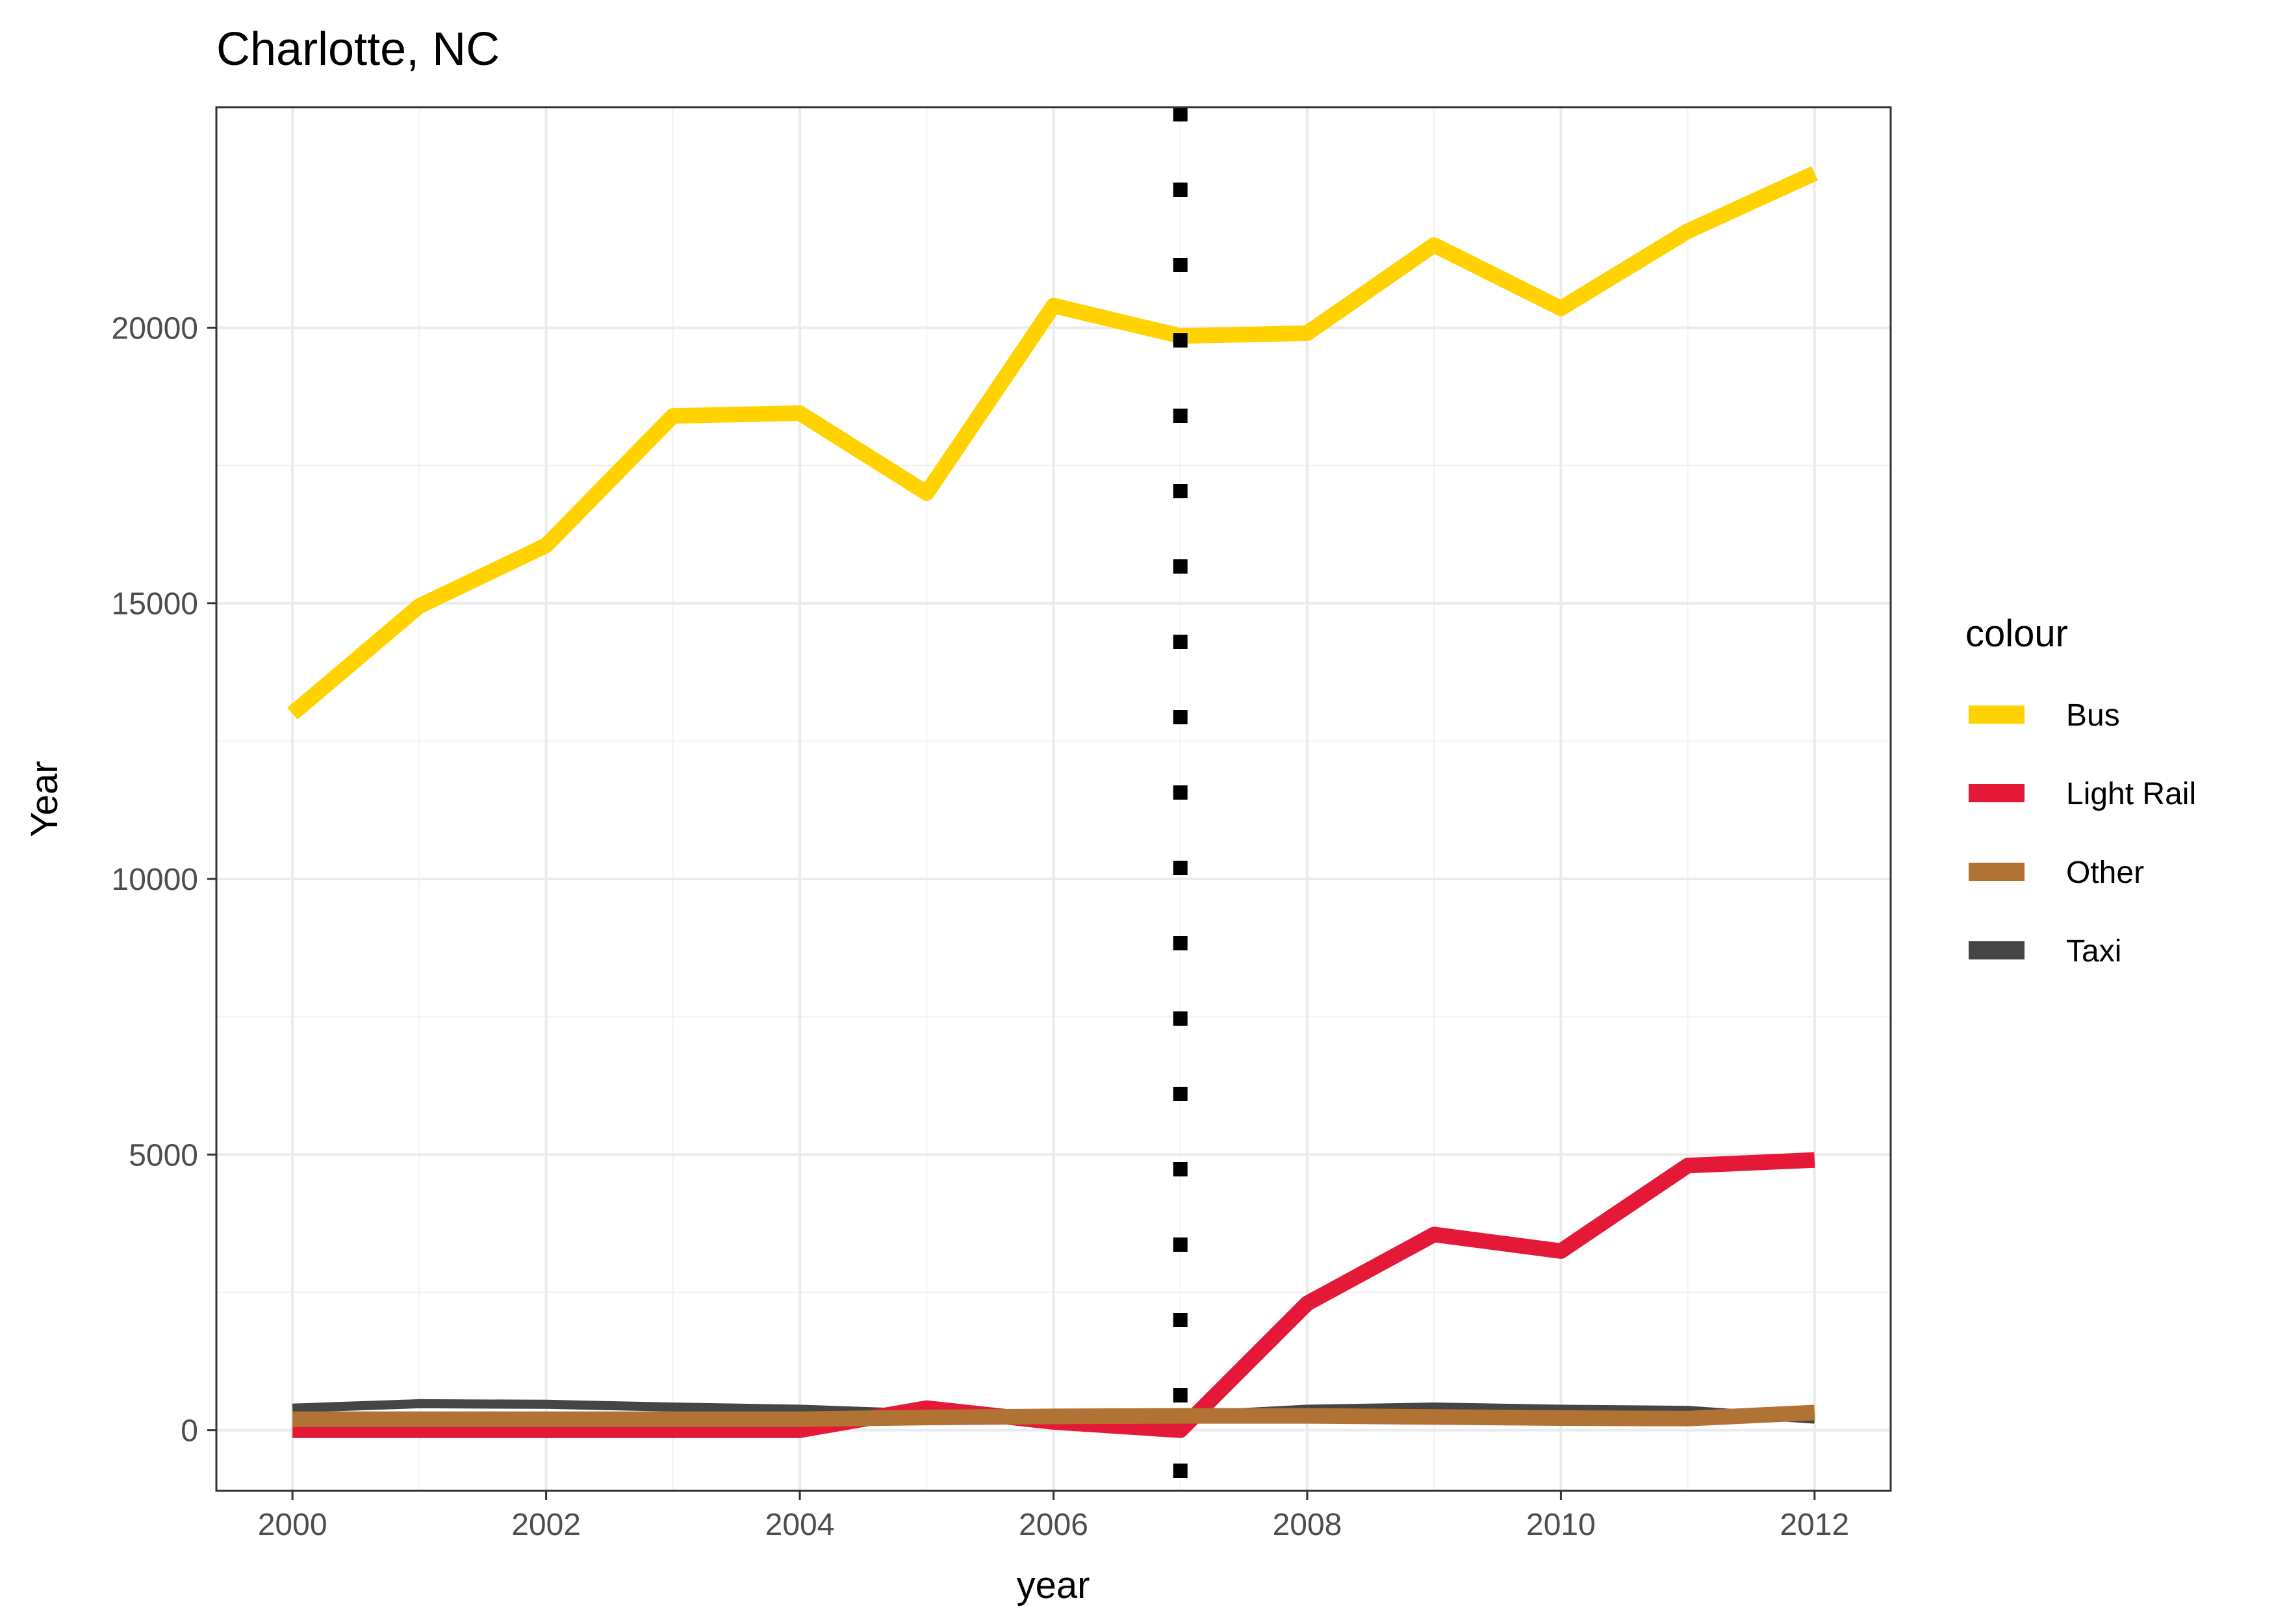  I want to click on x-axis: 2000 2002 2004 2006 2008 2010 2012, so click(1053, 1516).